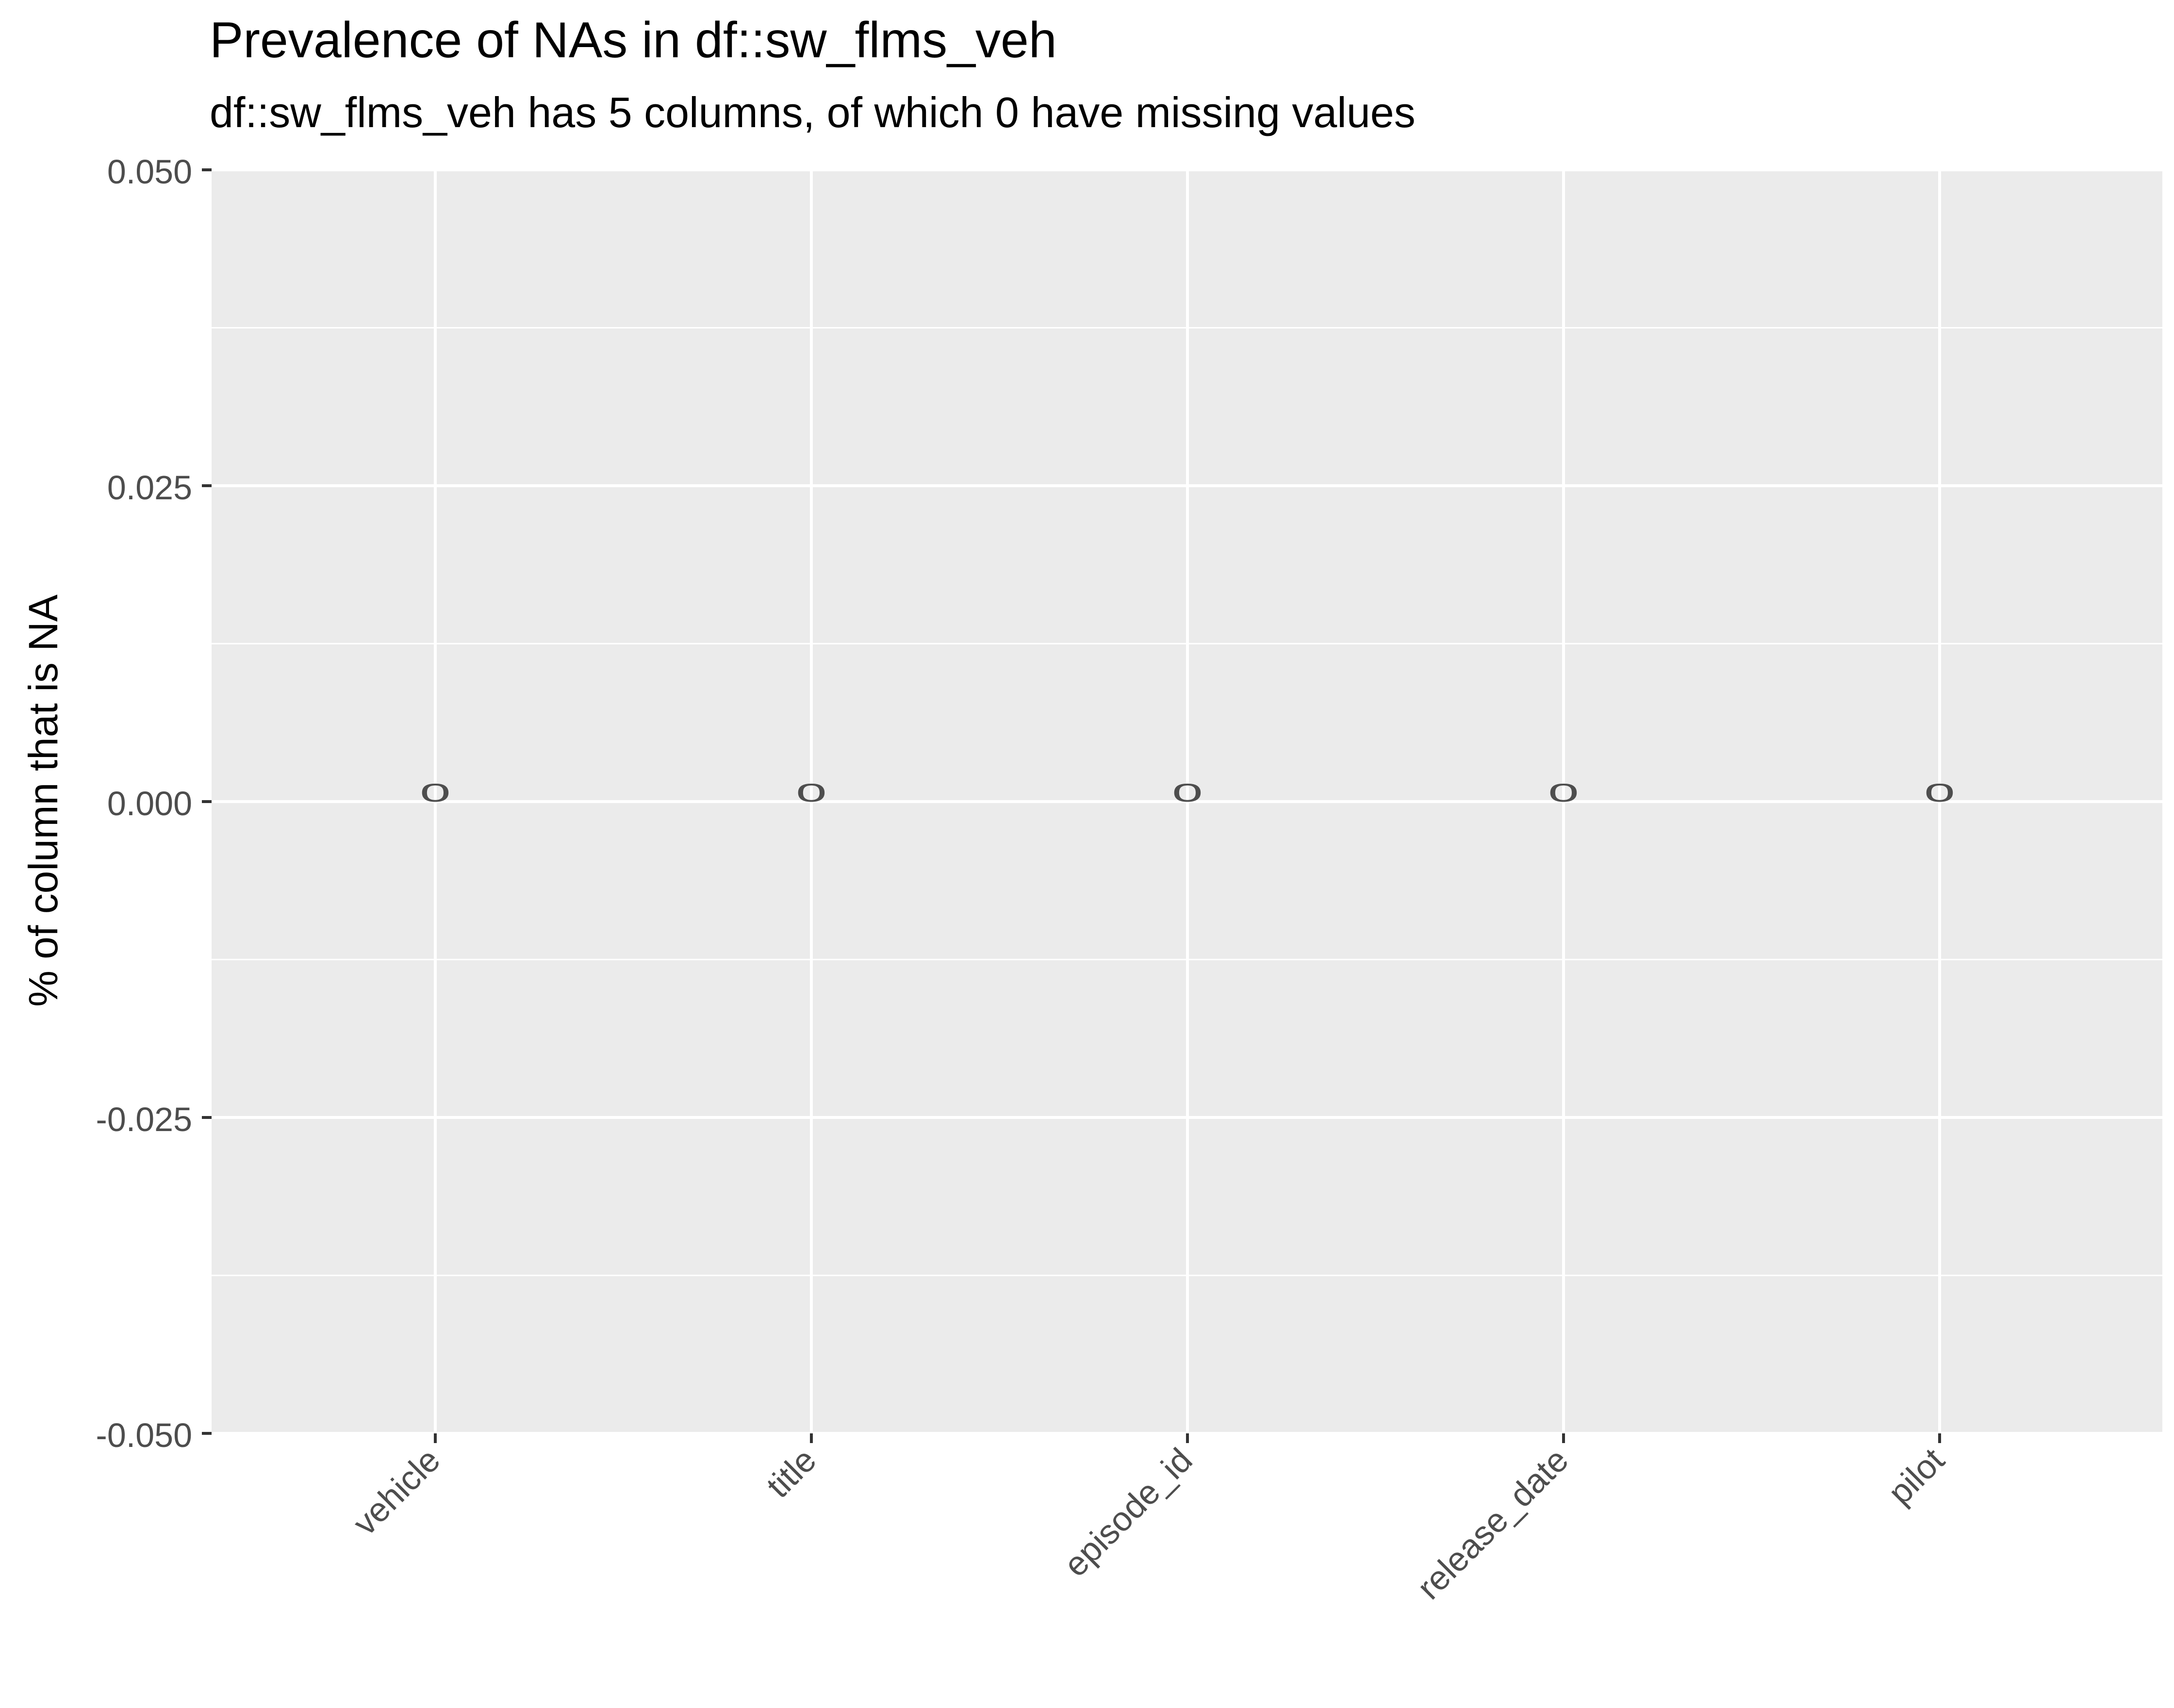  I want to click on x-tick-label: release_date, so click(1492, 1523).